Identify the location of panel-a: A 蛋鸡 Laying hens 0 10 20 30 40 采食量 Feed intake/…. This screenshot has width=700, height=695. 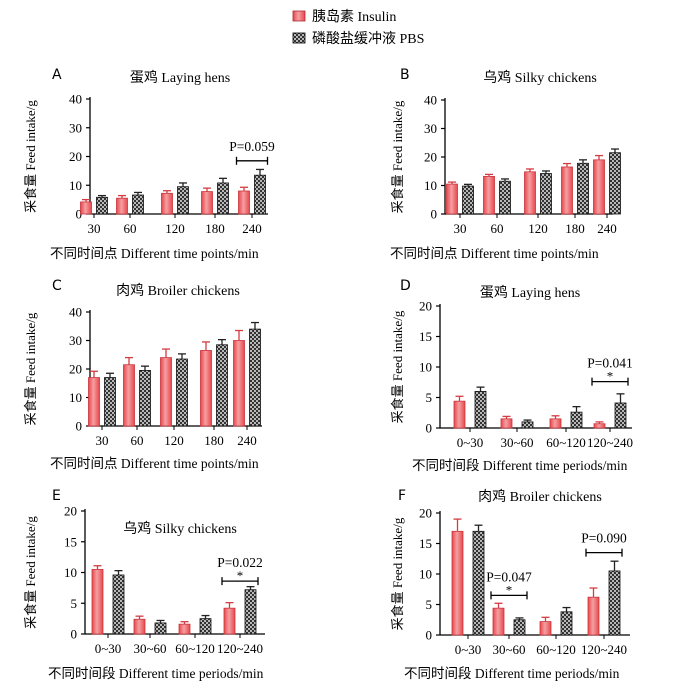
(149, 164).